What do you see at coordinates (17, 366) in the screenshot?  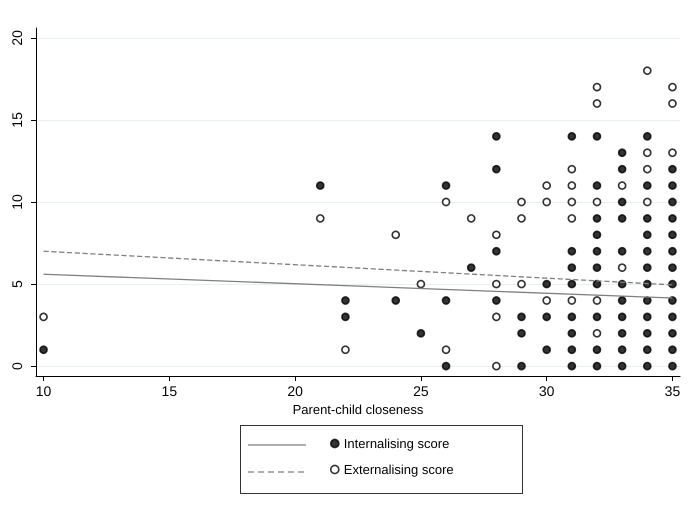 I see `y-tick-label: 0` at bounding box center [17, 366].